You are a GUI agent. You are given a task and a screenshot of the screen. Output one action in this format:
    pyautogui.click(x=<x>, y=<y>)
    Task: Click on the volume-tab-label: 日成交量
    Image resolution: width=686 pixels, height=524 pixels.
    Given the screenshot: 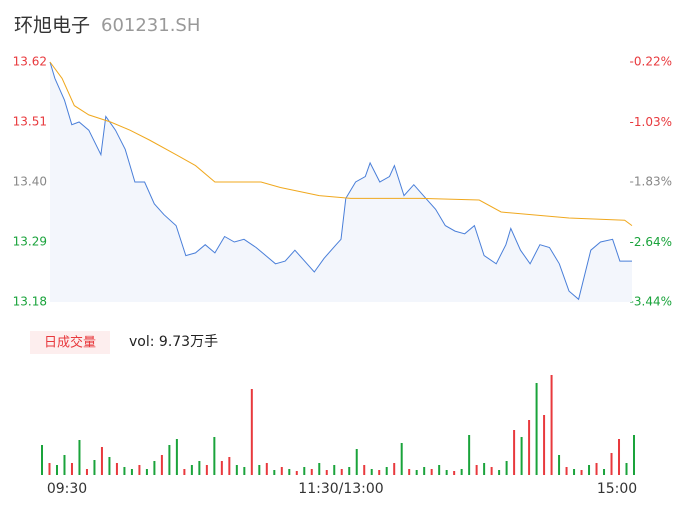 What is the action you would take?
    pyautogui.click(x=70, y=343)
    